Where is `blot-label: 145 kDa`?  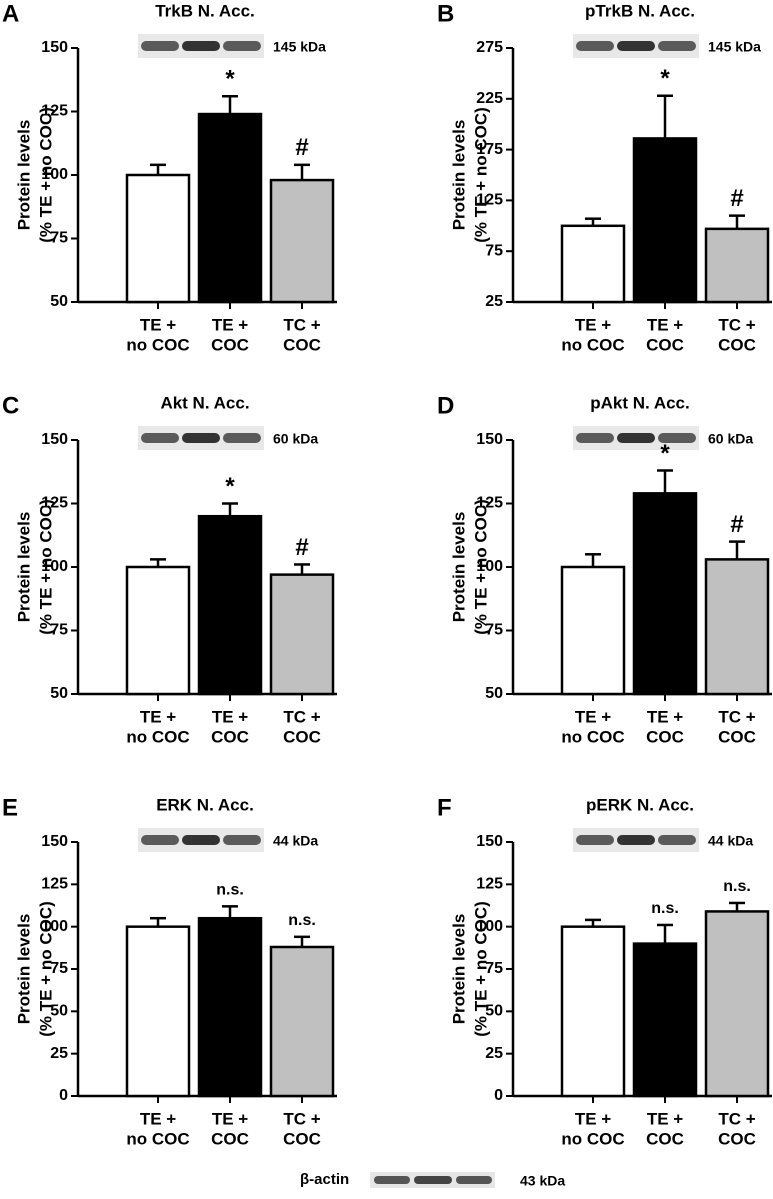
blot-label: 145 kDa is located at coordinates (734, 47).